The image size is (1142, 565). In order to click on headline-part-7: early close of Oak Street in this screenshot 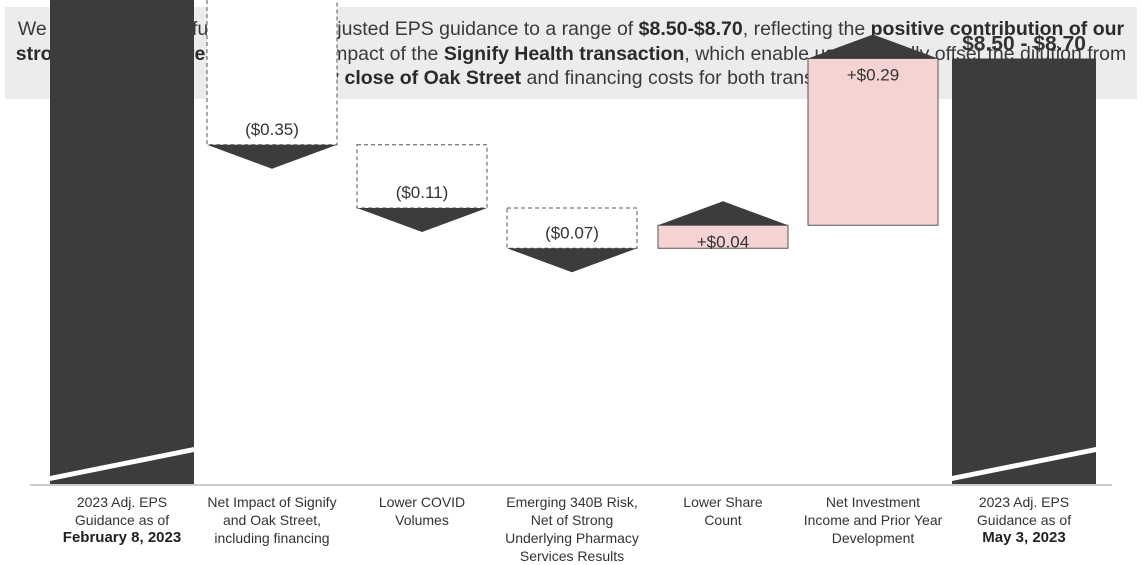, I will do `click(407, 78)`.